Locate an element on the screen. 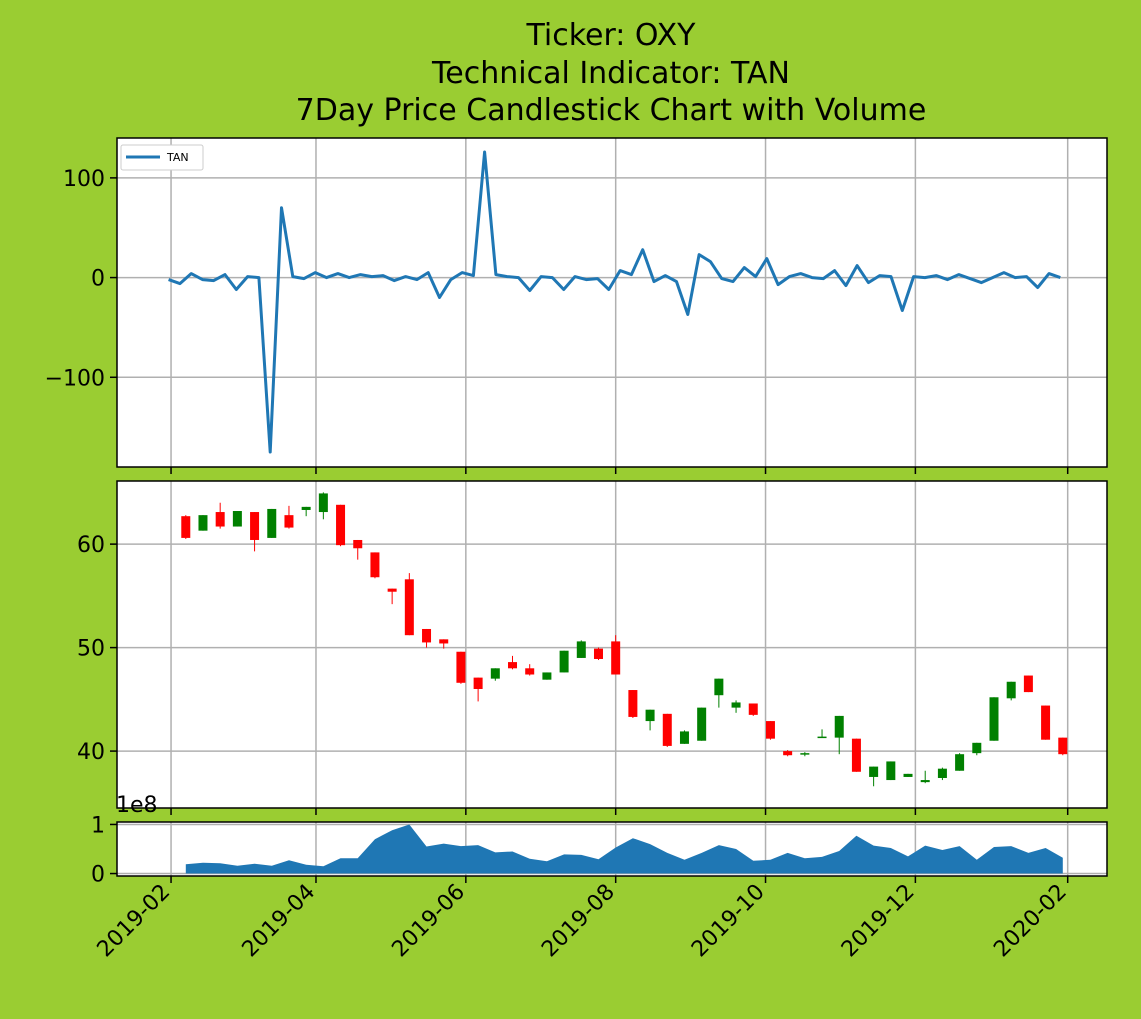 The height and width of the screenshot is (1019, 1141). volume-border is located at coordinates (612, 849).